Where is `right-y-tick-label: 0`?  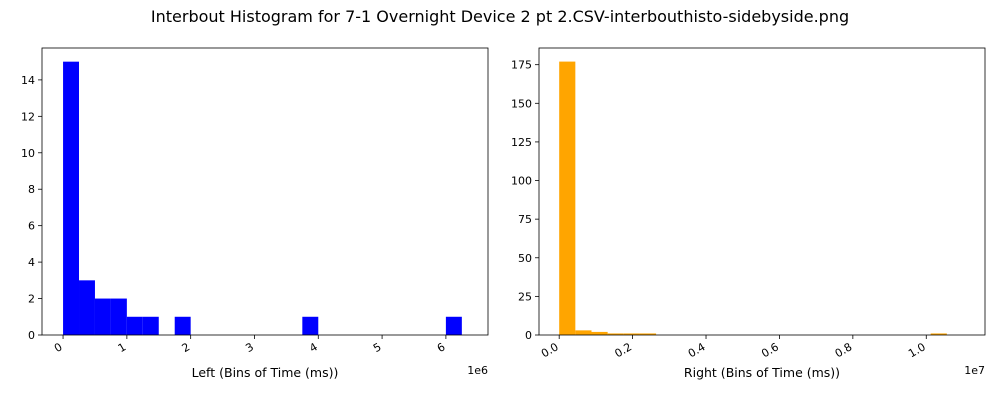
right-y-tick-label: 0 is located at coordinates (528, 335).